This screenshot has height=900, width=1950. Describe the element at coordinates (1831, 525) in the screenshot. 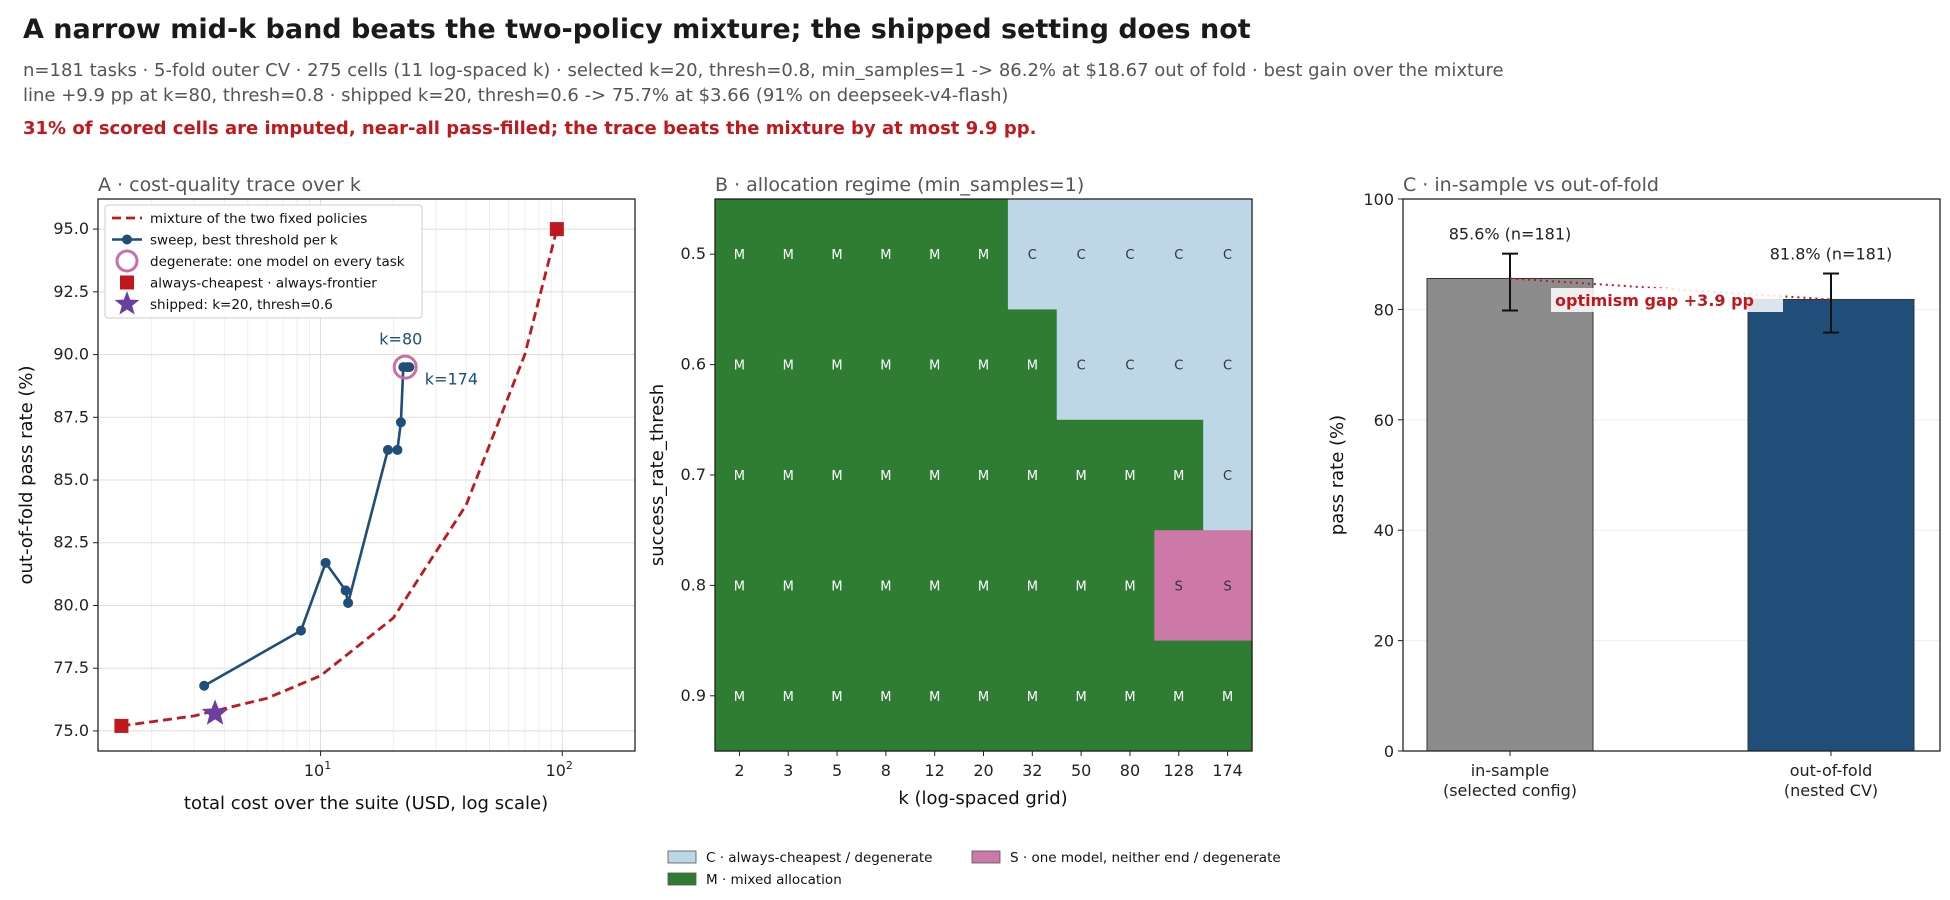

I see `out-of-fold-bar` at that location.